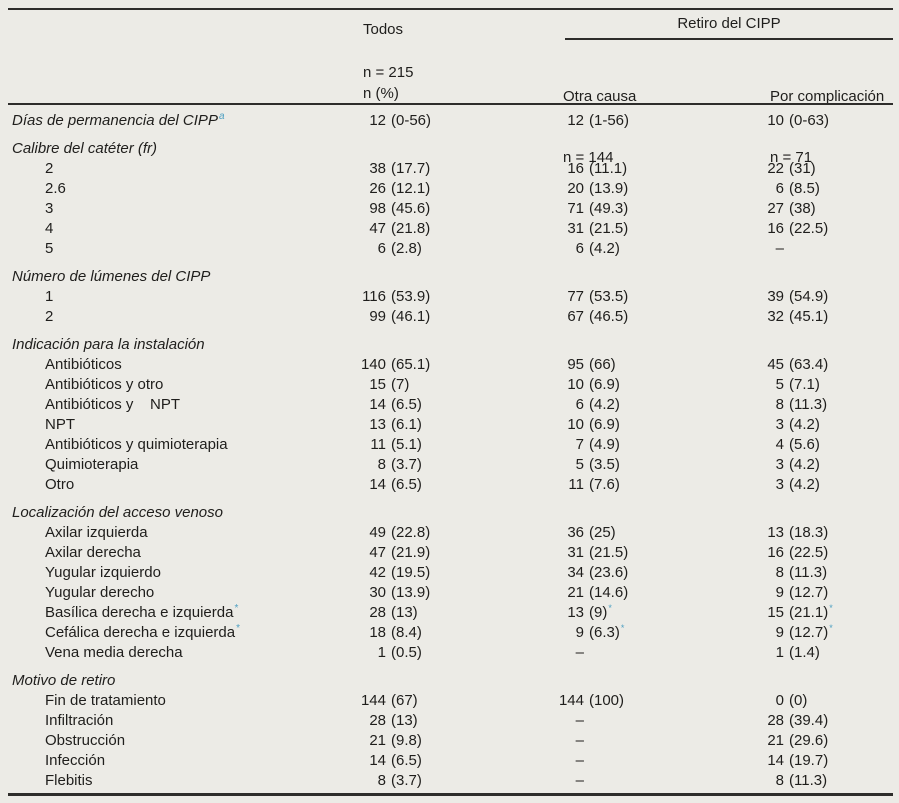  What do you see at coordinates (609, 296) in the screenshot?
I see `cell-percent: (53.5)` at bounding box center [609, 296].